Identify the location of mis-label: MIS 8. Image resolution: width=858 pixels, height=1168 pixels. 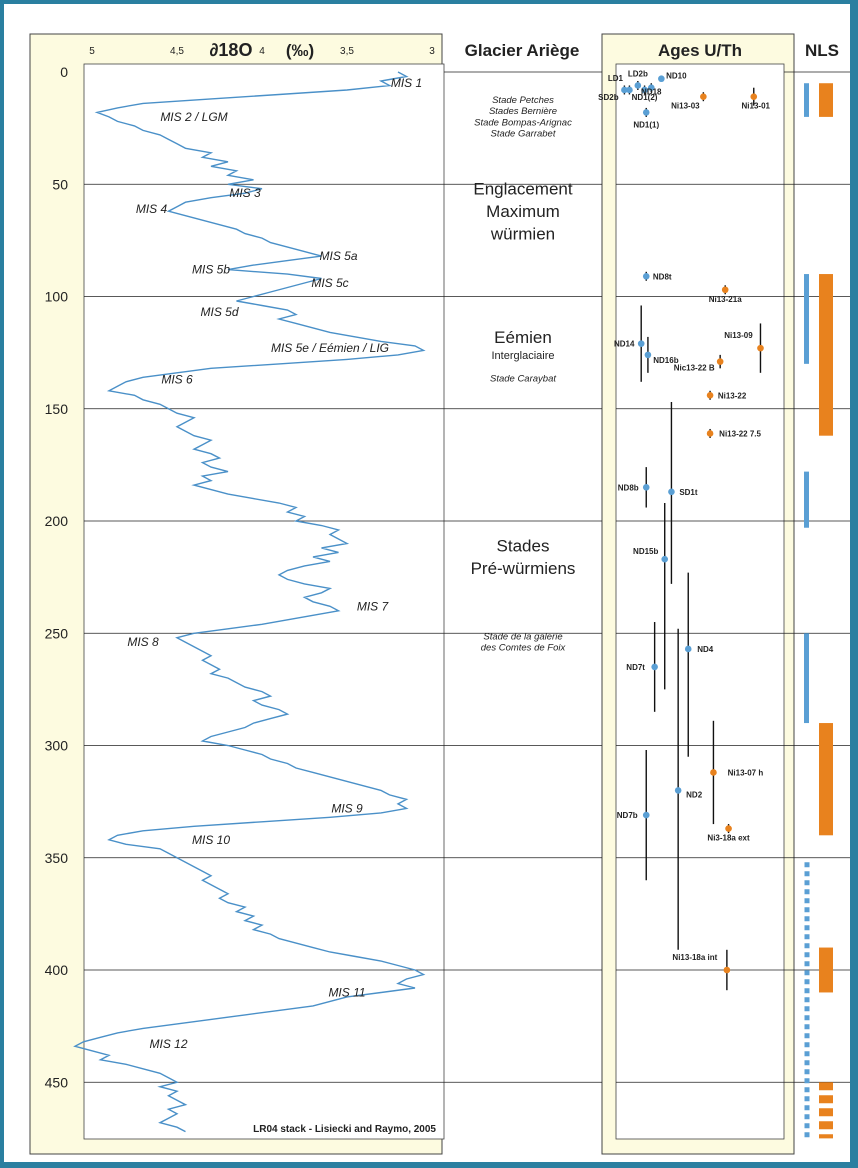
(143, 642).